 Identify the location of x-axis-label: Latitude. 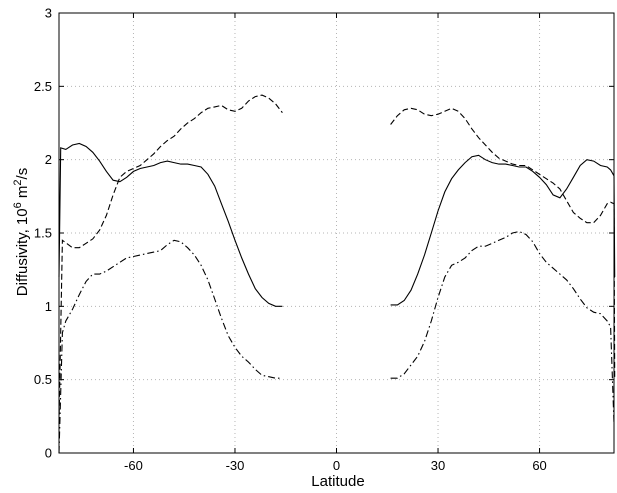
(337, 481).